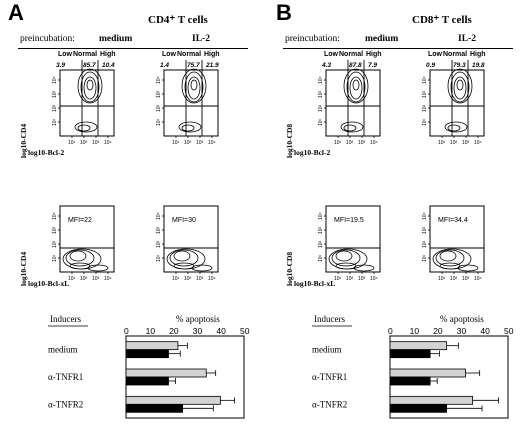  I want to click on chart-metric-label: % apoptosis, so click(462, 319).